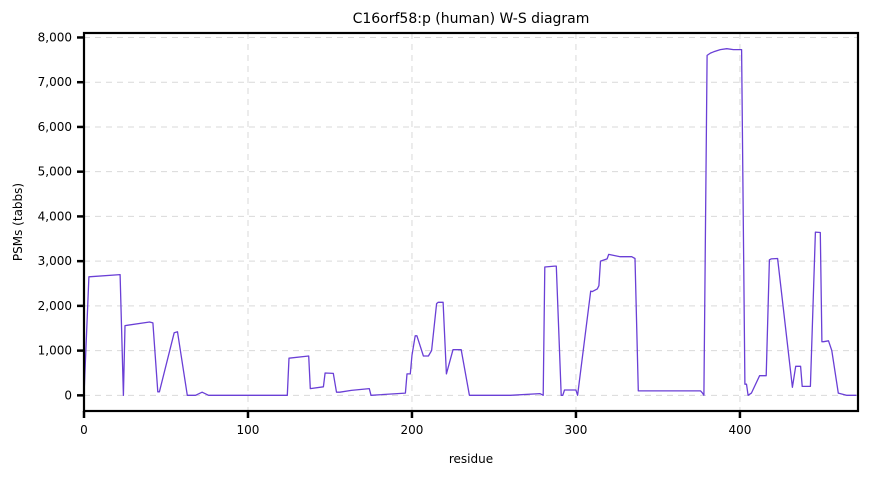 This screenshot has width=869, height=477. I want to click on x-tick-label: 100, so click(248, 430).